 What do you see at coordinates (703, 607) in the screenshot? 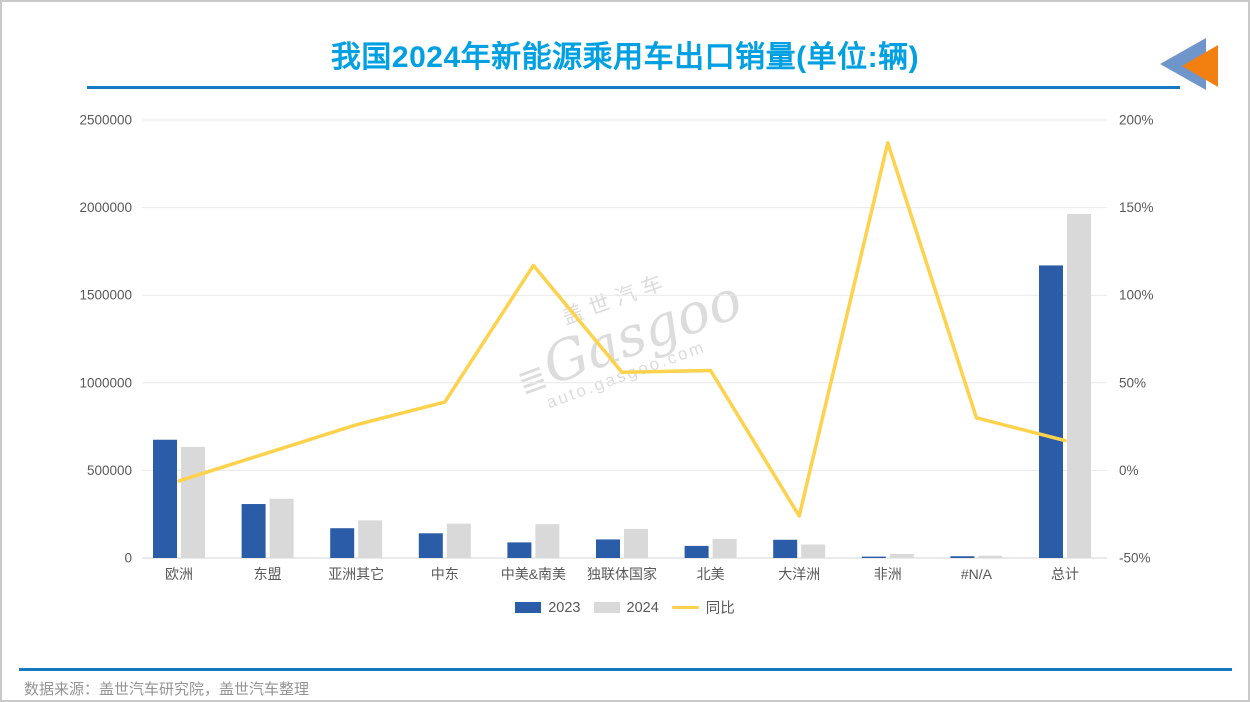
I see `legend-item-yoy: 同比` at bounding box center [703, 607].